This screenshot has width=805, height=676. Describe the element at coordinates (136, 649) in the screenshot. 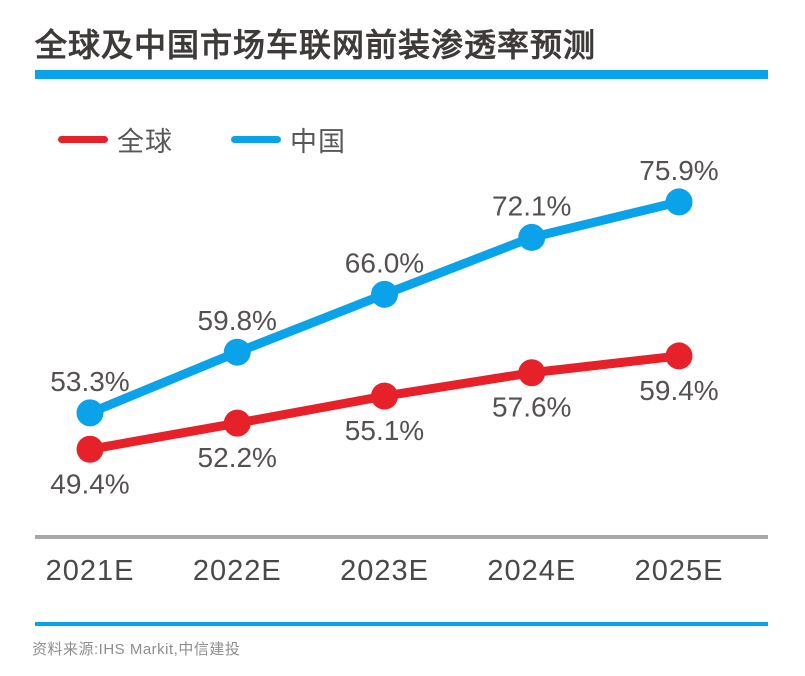

I see `source-note: 资料来源:IHS Markit,中信建投` at that location.